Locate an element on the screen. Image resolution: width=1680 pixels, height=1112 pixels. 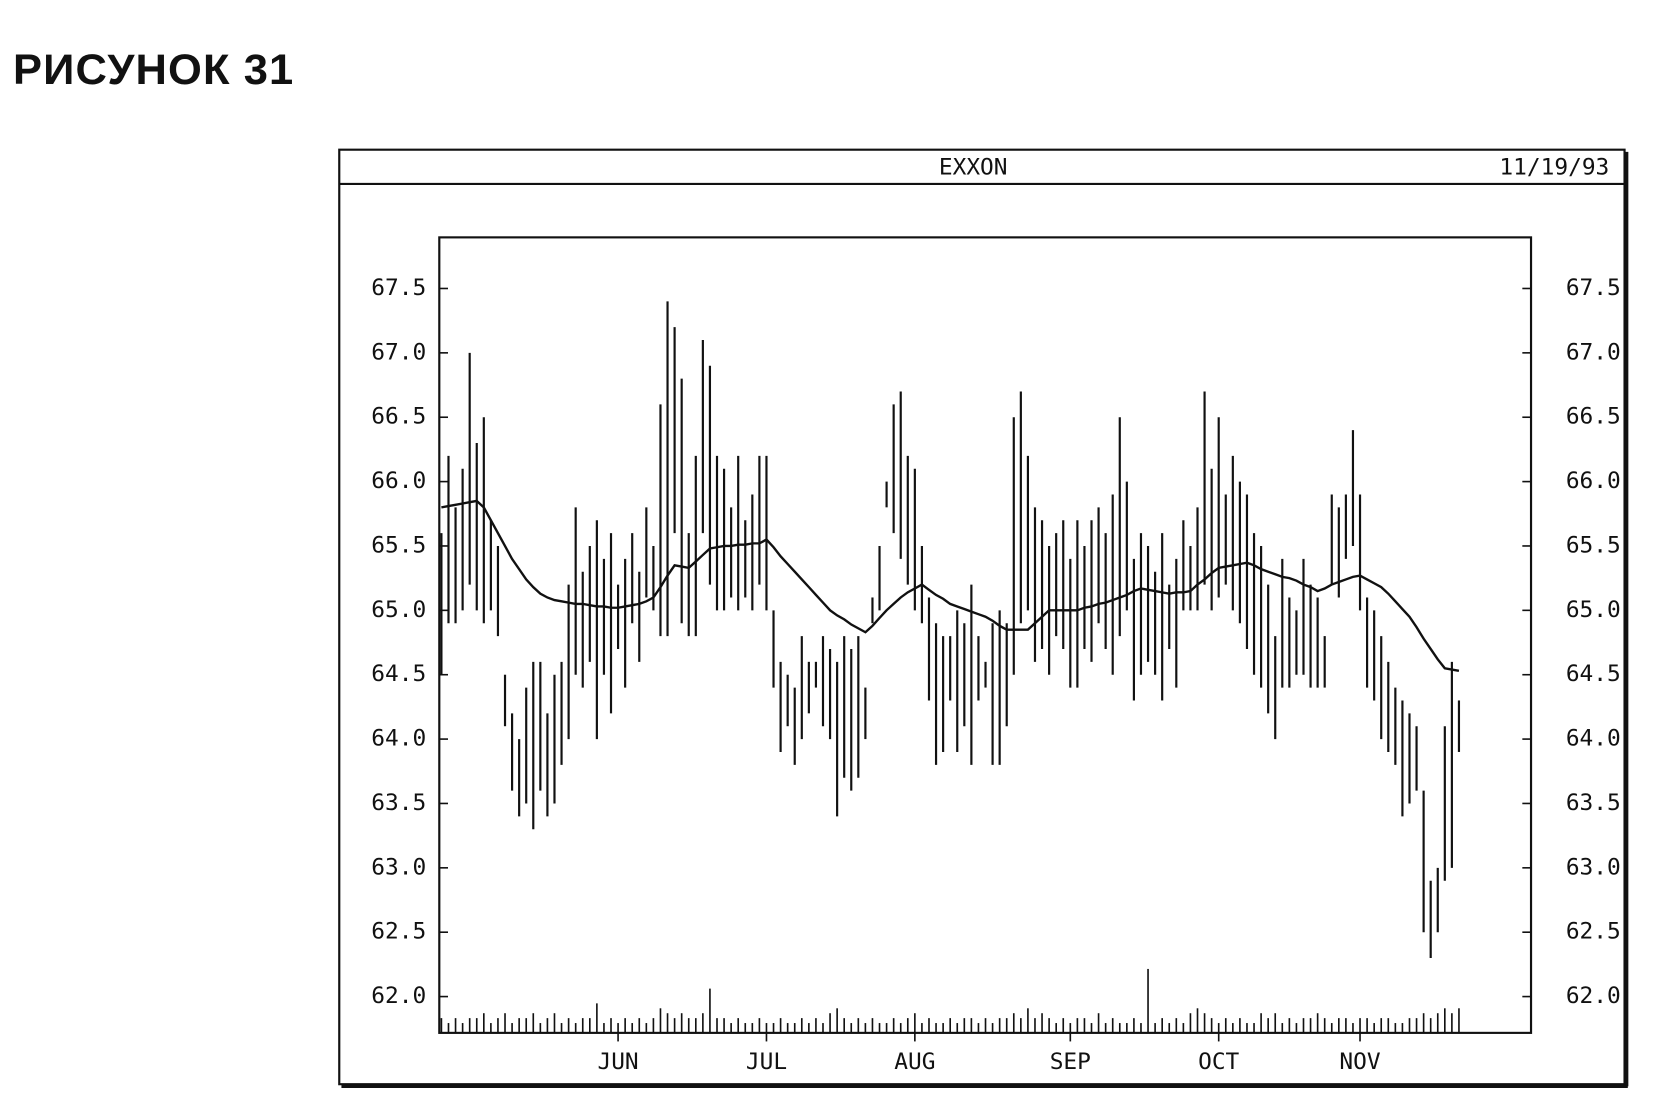
x-tick-label: OCT is located at coordinates (1219, 1062).